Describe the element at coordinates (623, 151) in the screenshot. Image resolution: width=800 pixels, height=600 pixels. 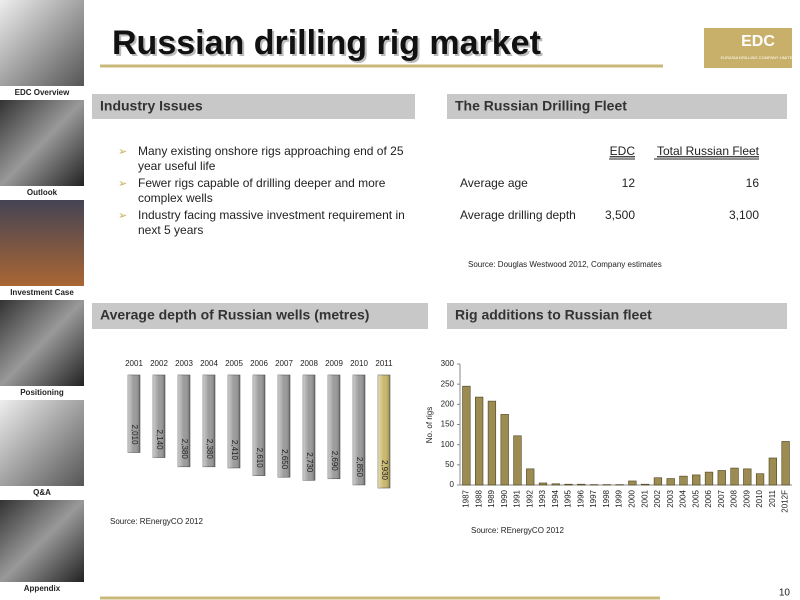
I see `column-header: EDC` at that location.